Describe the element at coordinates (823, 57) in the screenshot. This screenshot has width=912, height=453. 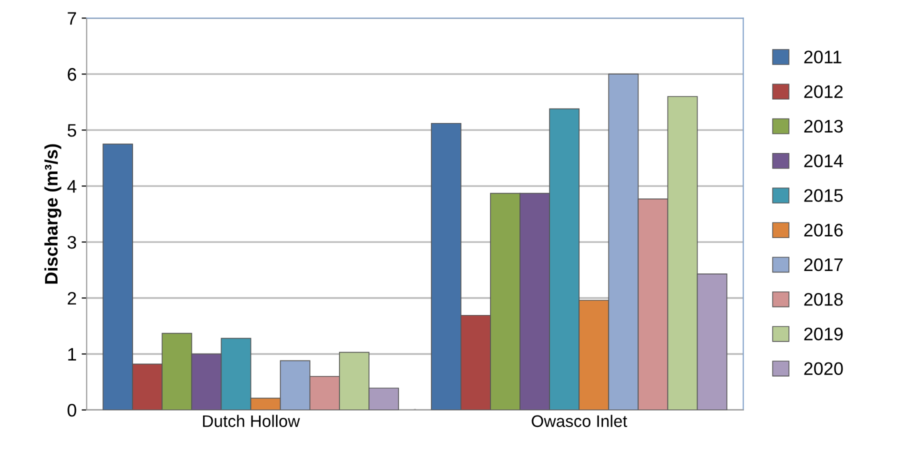
I see `legend-label: 2011` at that location.